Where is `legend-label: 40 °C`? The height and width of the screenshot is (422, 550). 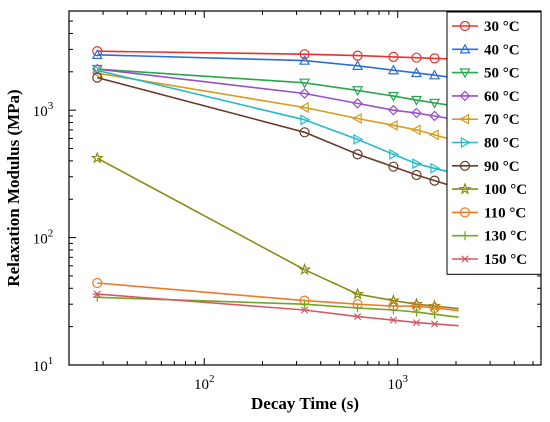 legend-label: 40 °C is located at coordinates (502, 50).